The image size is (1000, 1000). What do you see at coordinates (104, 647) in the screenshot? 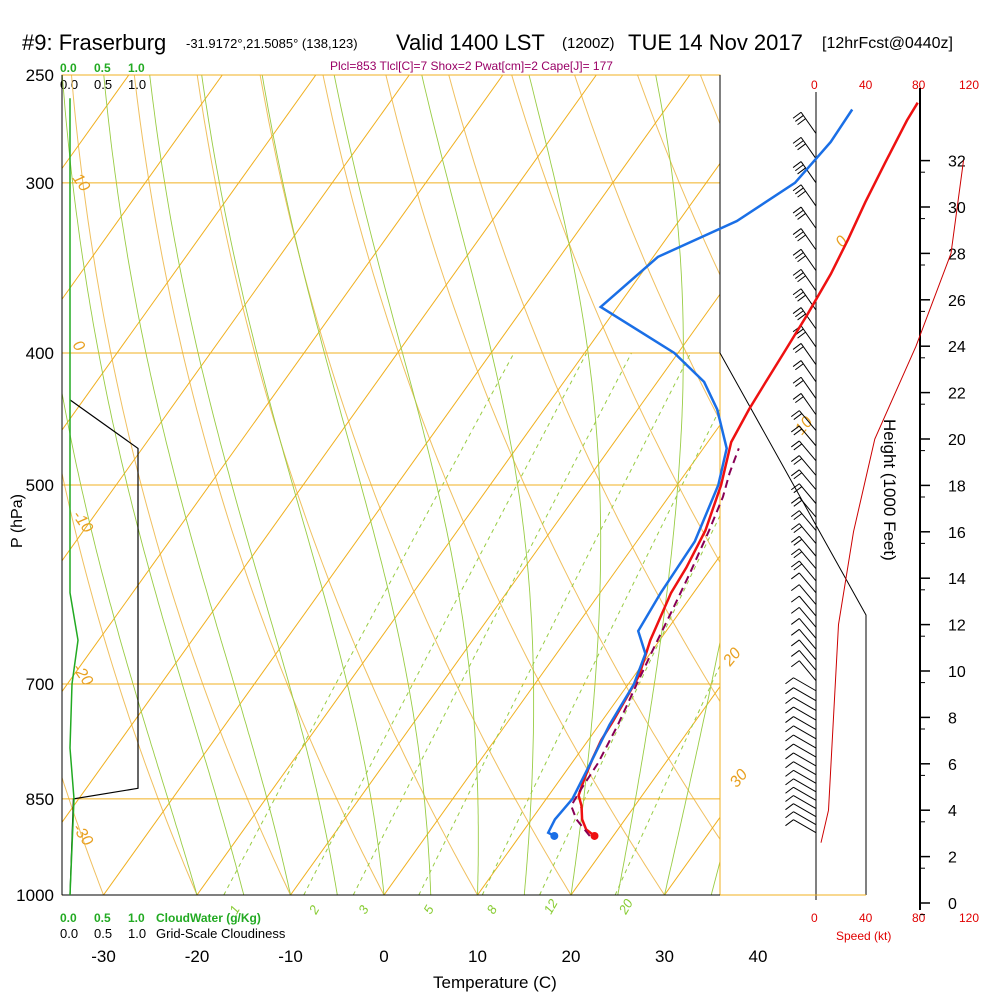
I see `cloudiness-line` at bounding box center [104, 647].